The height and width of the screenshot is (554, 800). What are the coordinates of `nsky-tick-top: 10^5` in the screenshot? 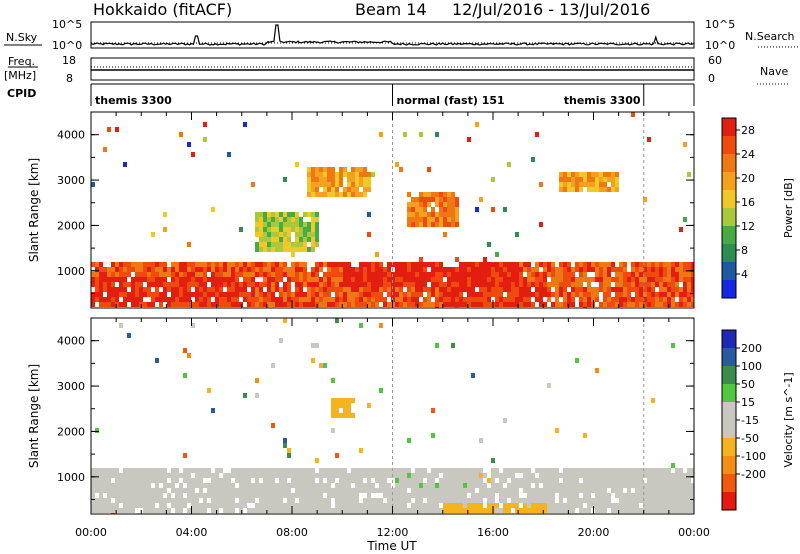 It's located at (67, 24).